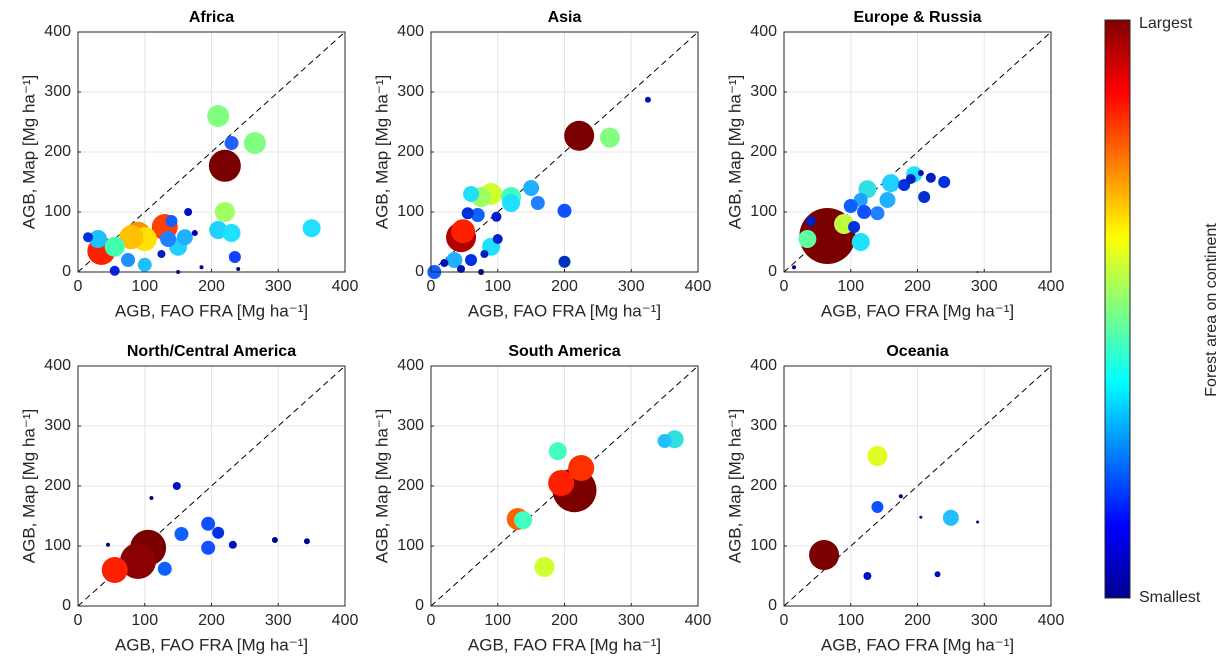 This screenshot has width=1230, height=665. What do you see at coordinates (1211, 310) in the screenshot?
I see `colorbar-label: Forest area on continent` at bounding box center [1211, 310].